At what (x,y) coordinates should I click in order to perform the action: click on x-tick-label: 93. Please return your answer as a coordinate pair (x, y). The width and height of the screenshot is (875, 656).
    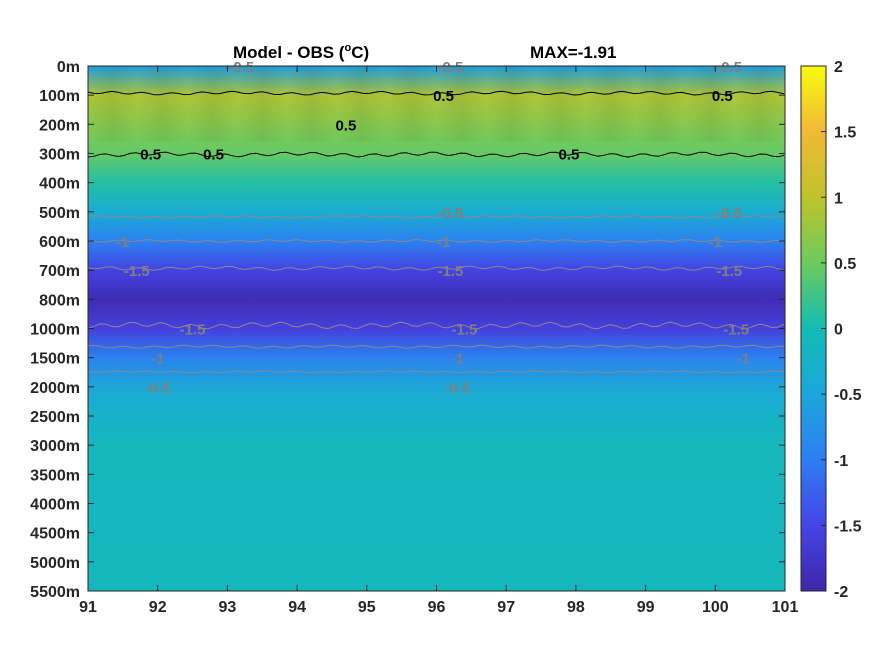
    Looking at the image, I should click on (228, 607).